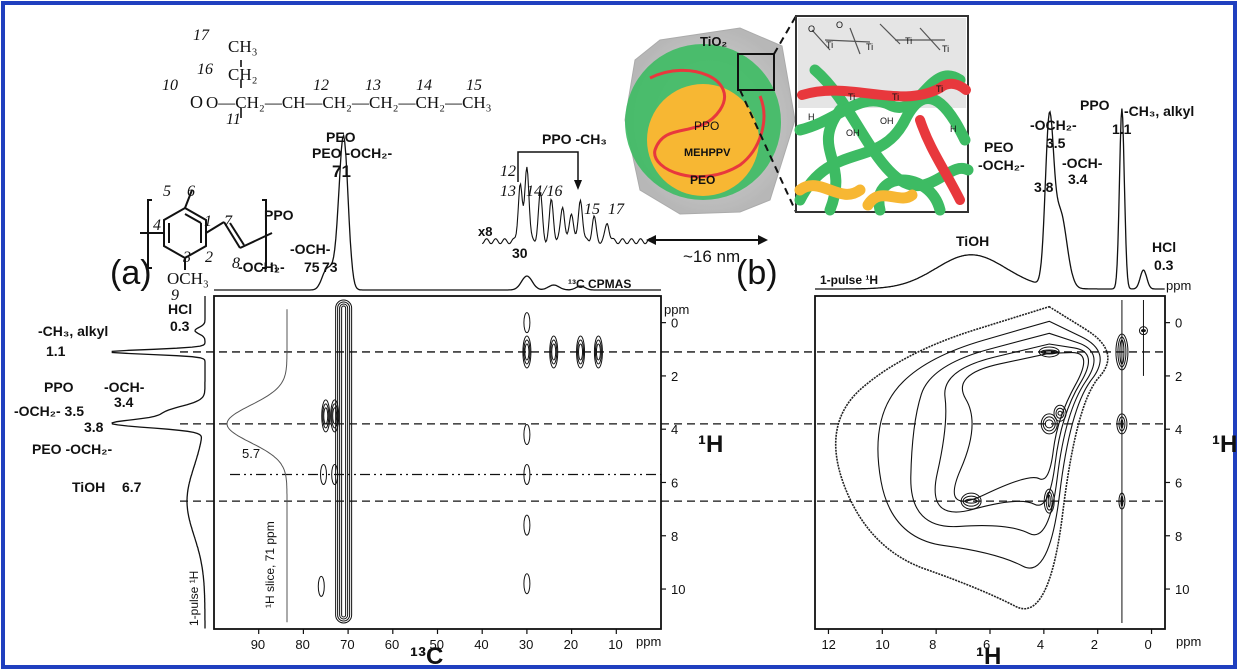 The height and width of the screenshot is (670, 1238). I want to click on h1b-tioh-label: TiOH, so click(972, 241).